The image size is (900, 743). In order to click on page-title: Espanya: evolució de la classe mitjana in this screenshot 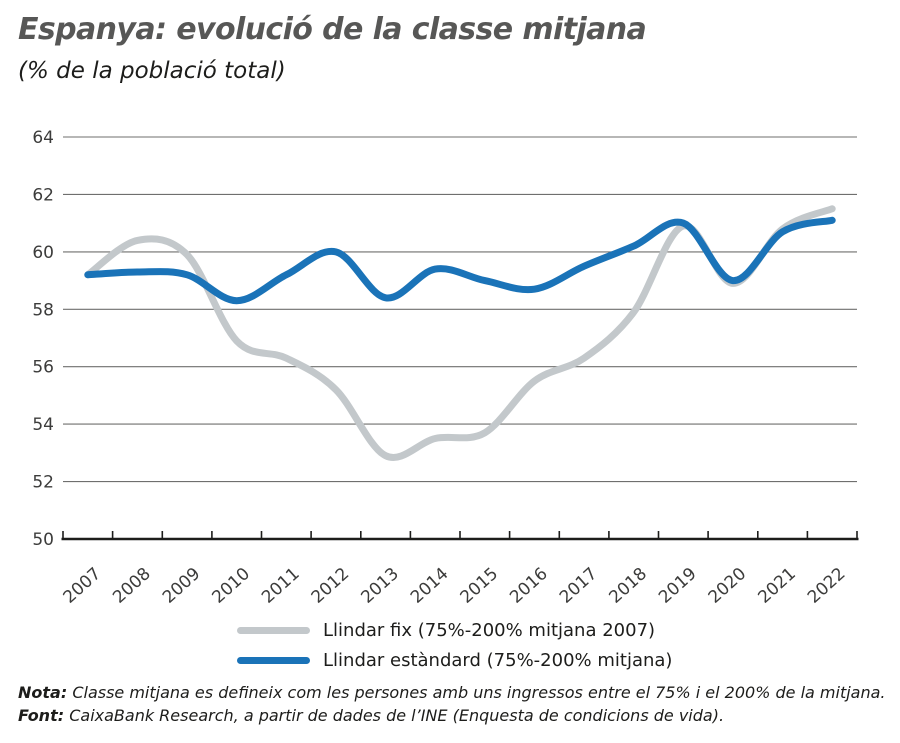, I will do `click(332, 29)`.